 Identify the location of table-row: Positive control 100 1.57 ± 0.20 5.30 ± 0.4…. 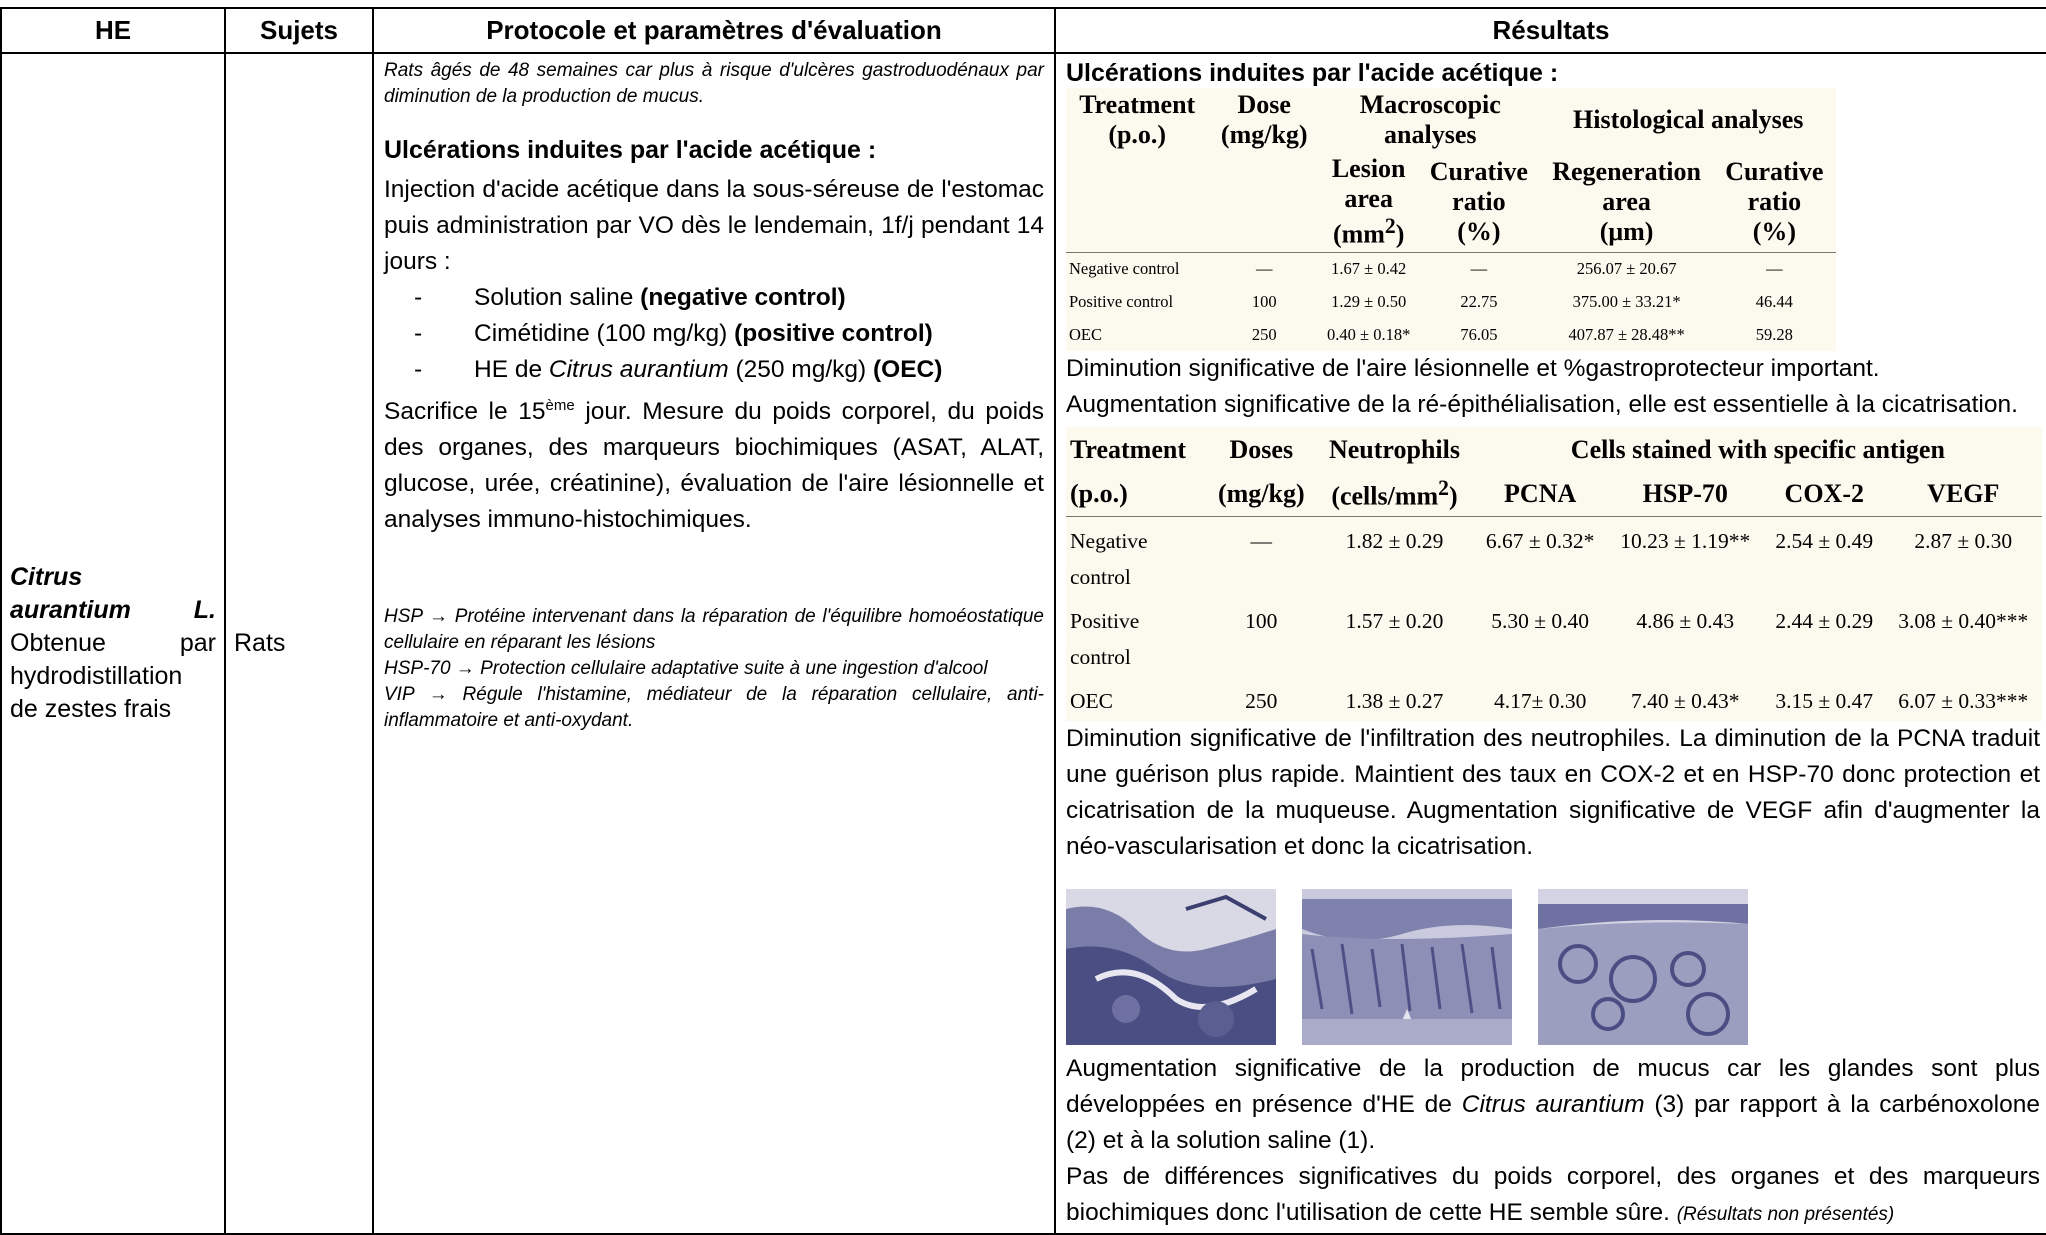
(1549, 638).